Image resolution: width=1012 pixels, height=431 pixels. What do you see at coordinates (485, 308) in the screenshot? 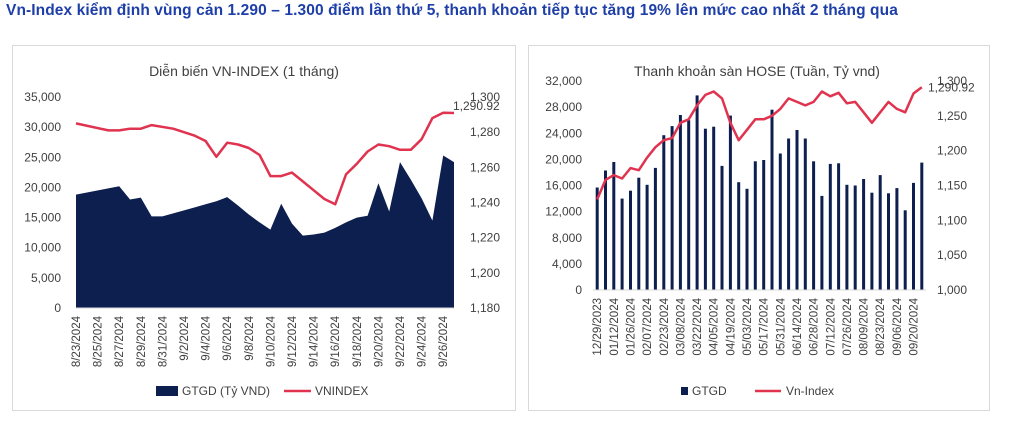
I see `right-axis-tick: 1,180` at bounding box center [485, 308].